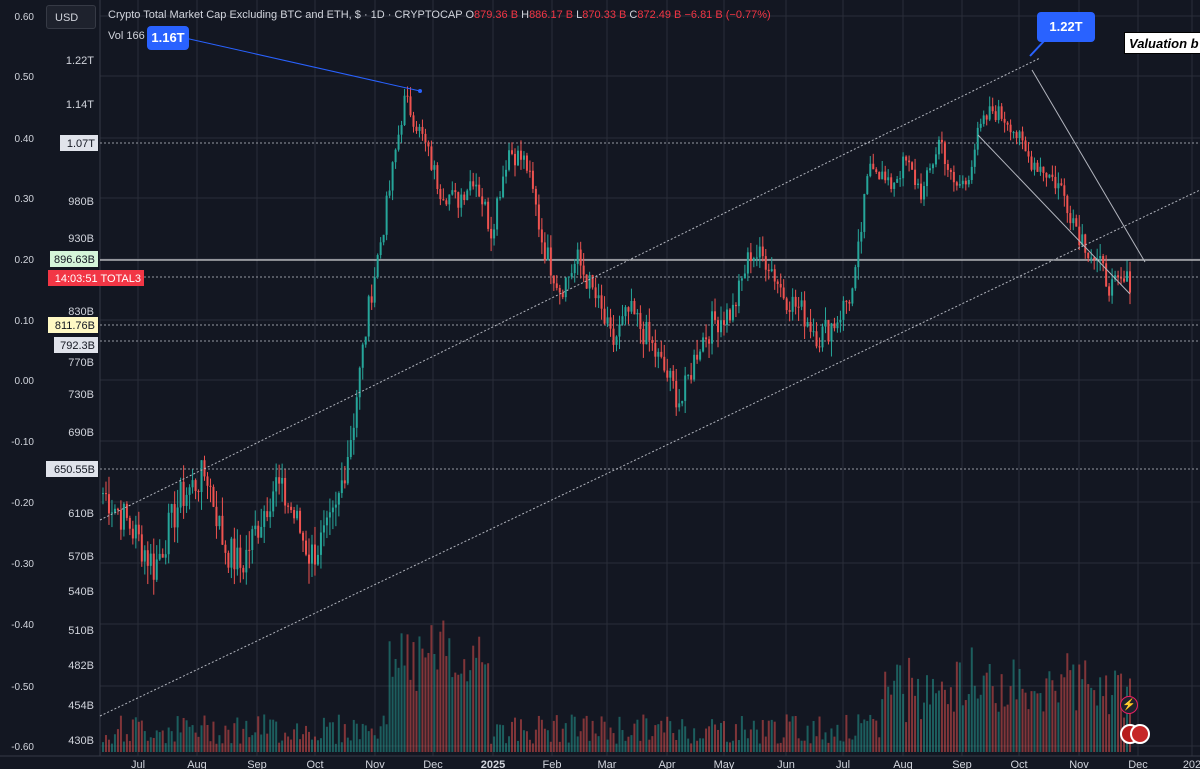 Image resolution: width=1200 pixels, height=769 pixels. I want to click on price-tick: 540B, so click(81, 592).